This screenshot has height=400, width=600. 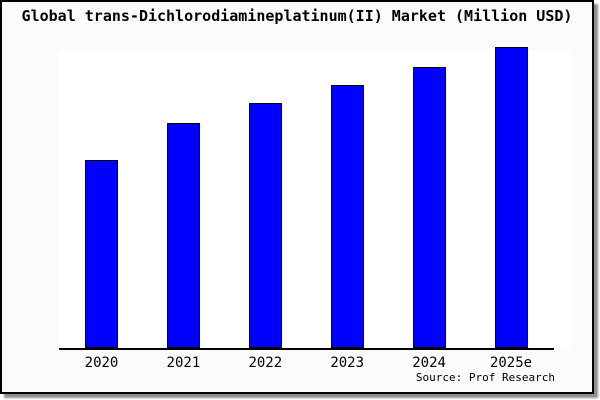 What do you see at coordinates (511, 197) in the screenshot?
I see `bar-2025e` at bounding box center [511, 197].